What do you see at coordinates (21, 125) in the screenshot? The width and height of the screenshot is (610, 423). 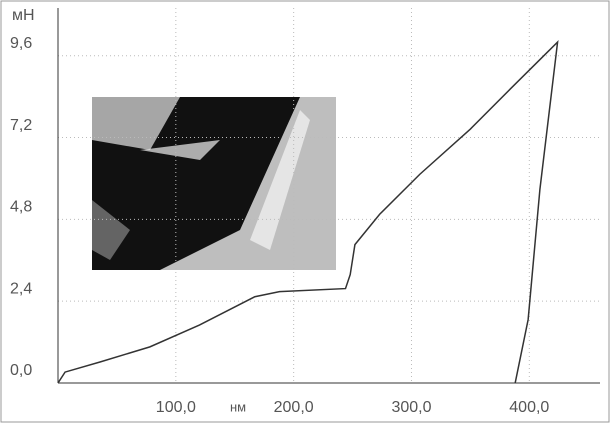 I see `y-tick-label: 7,2` at bounding box center [21, 125].